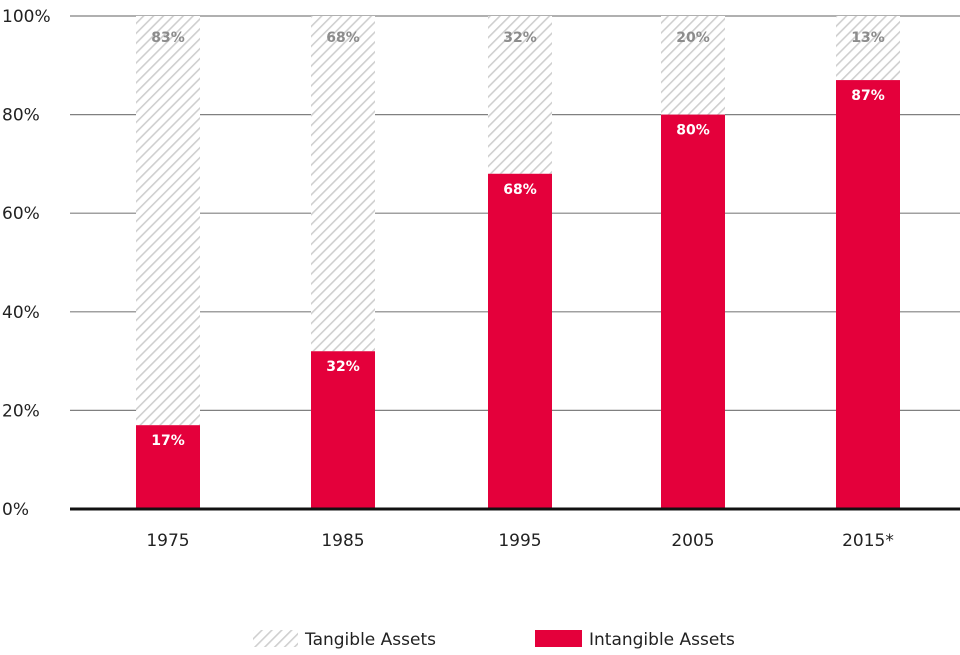 This screenshot has width=960, height=655. I want to click on legend-swatch-intangible, so click(558, 638).